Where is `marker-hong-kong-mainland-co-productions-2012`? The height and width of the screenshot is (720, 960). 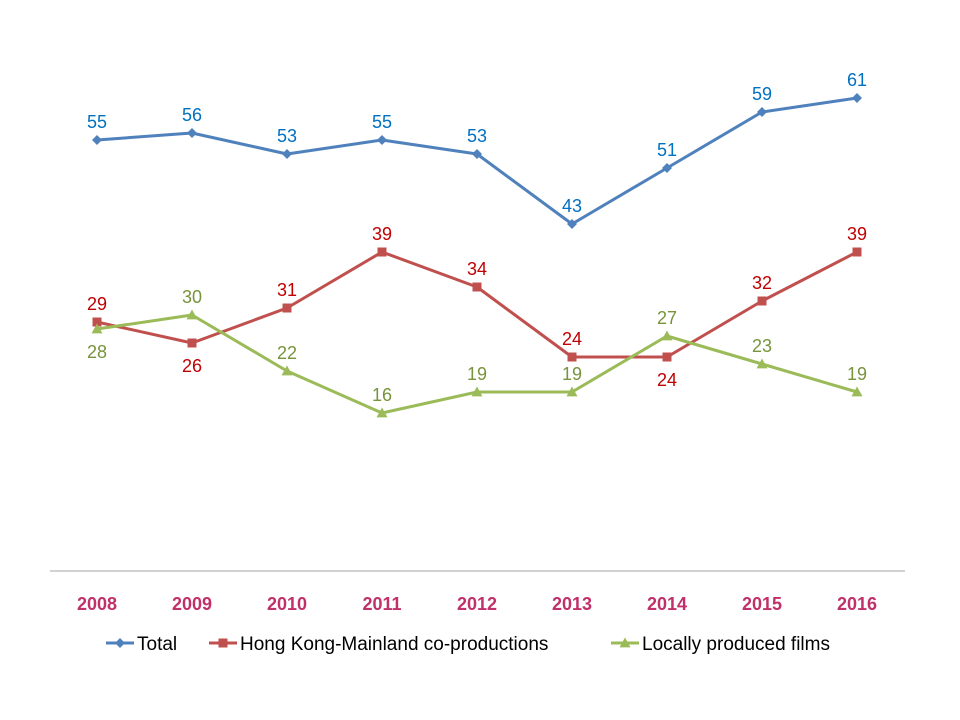
marker-hong-kong-mainland-co-productions-2012 is located at coordinates (477, 287).